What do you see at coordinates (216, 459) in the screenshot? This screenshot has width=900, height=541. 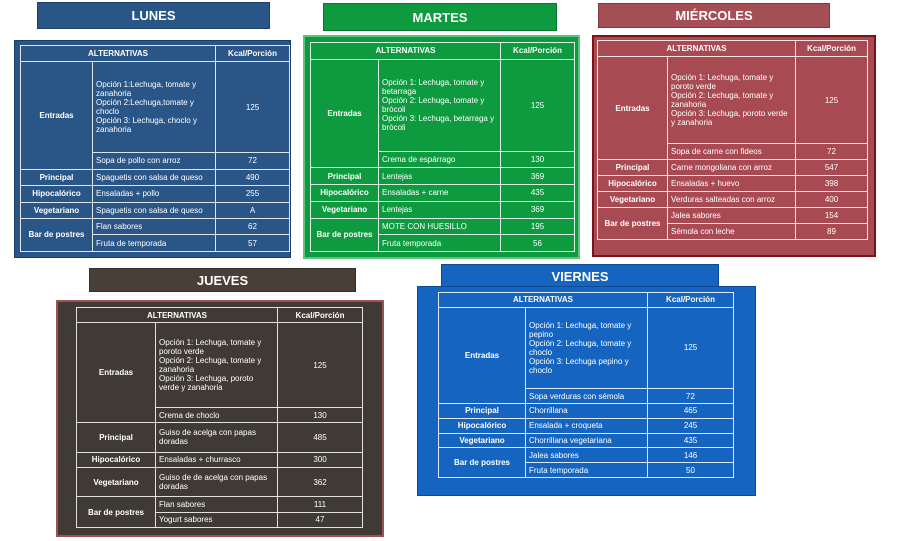 I see `dish: Ensaladas + churrasco` at bounding box center [216, 459].